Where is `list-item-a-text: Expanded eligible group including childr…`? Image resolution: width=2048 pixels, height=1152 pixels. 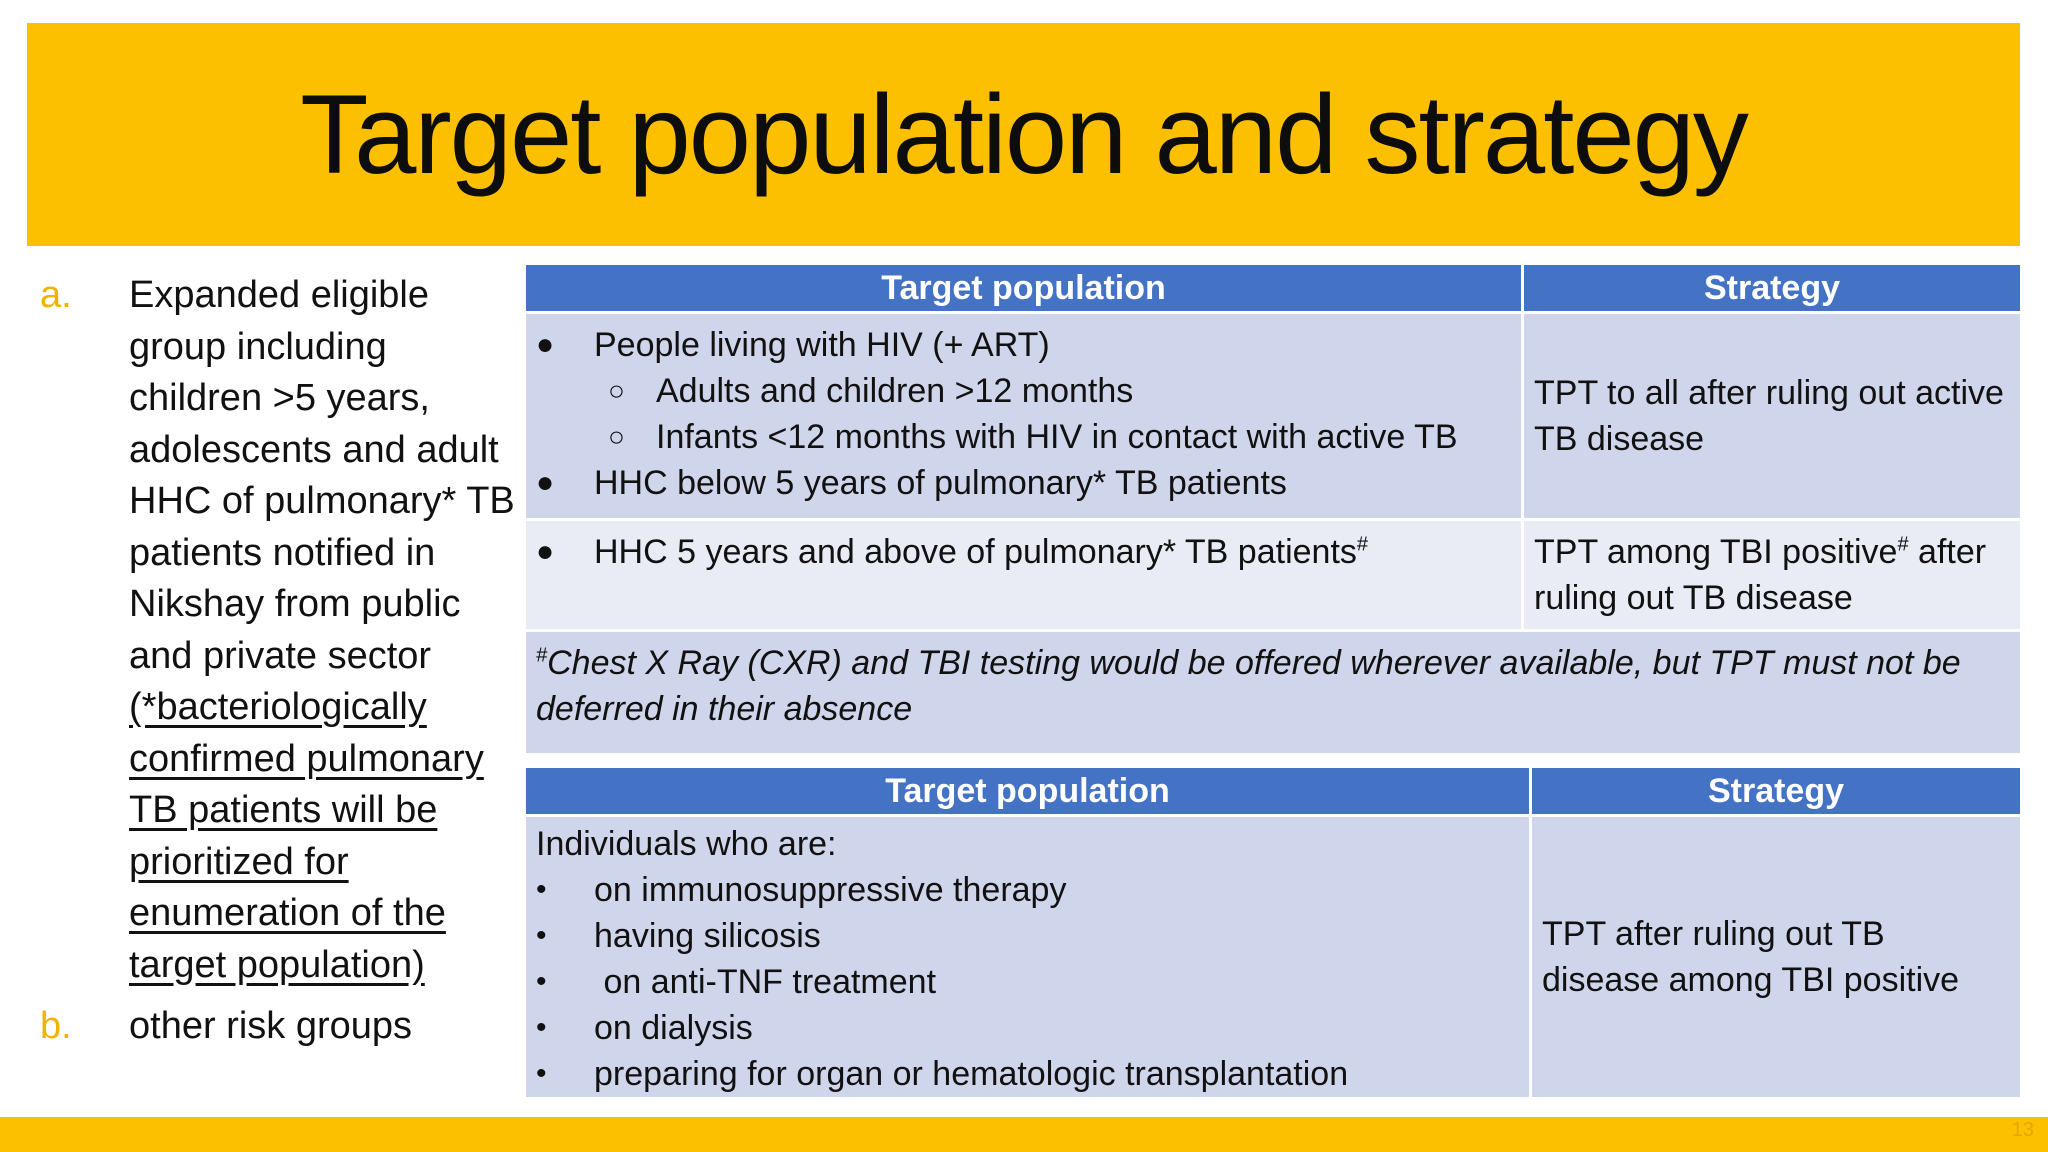 list-item-a-text: Expanded eligible group including childr… is located at coordinates (322, 475).